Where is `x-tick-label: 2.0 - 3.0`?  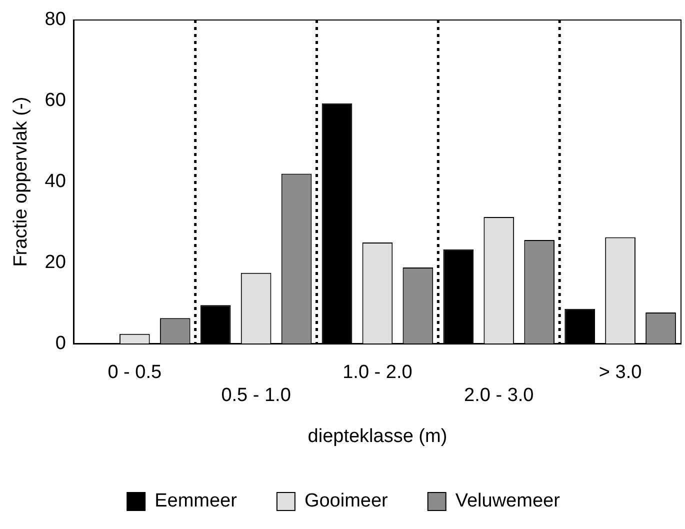 x-tick-label: 2.0 - 3.0 is located at coordinates (499, 395).